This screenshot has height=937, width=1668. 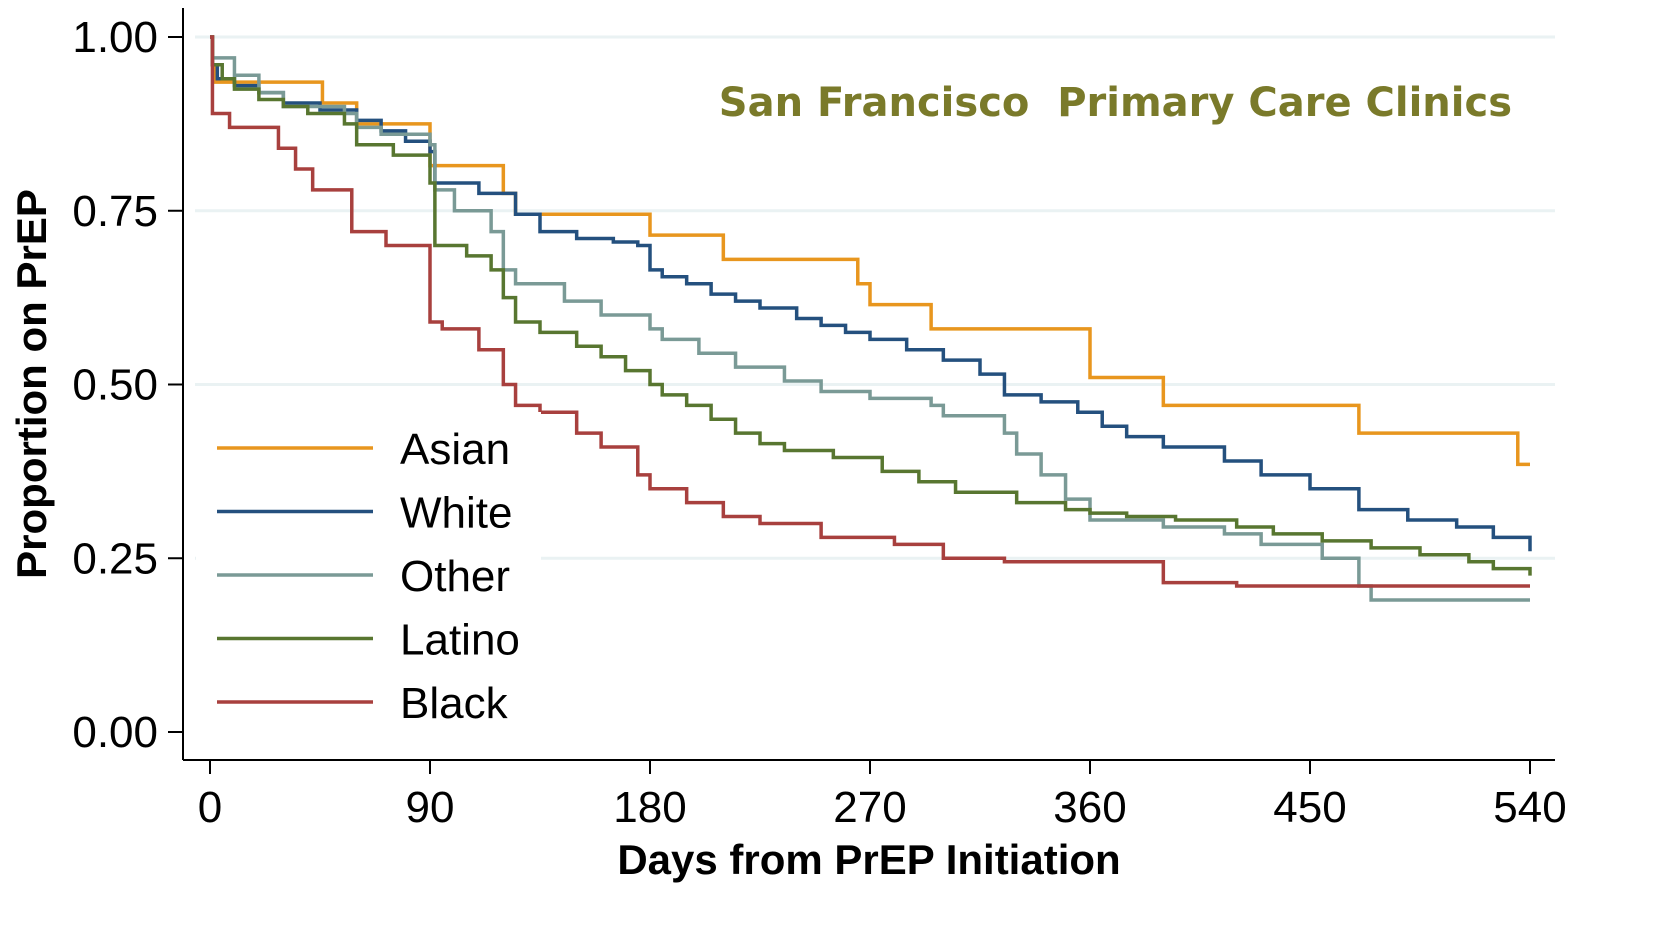 What do you see at coordinates (1529, 807) in the screenshot?
I see `x-tick-label: 540` at bounding box center [1529, 807].